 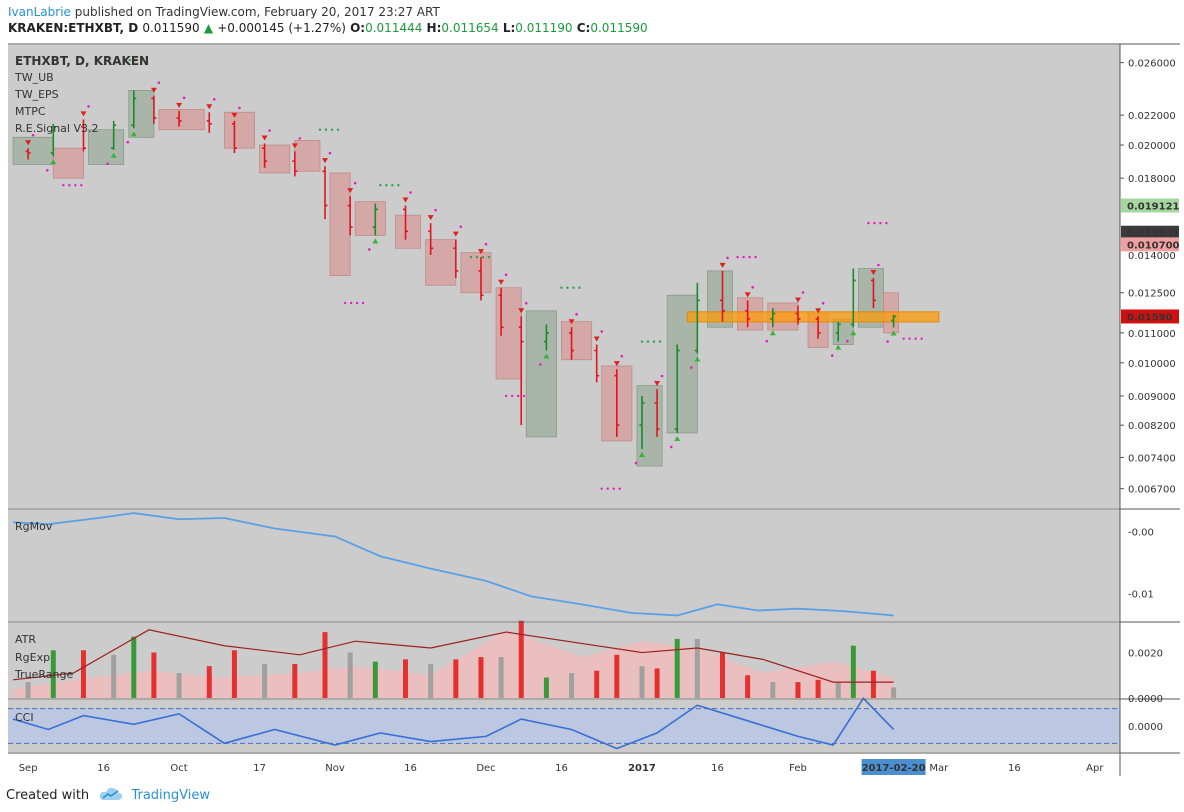 What do you see at coordinates (642, 768) in the screenshot?
I see `time-tick-label: 2017` at bounding box center [642, 768].